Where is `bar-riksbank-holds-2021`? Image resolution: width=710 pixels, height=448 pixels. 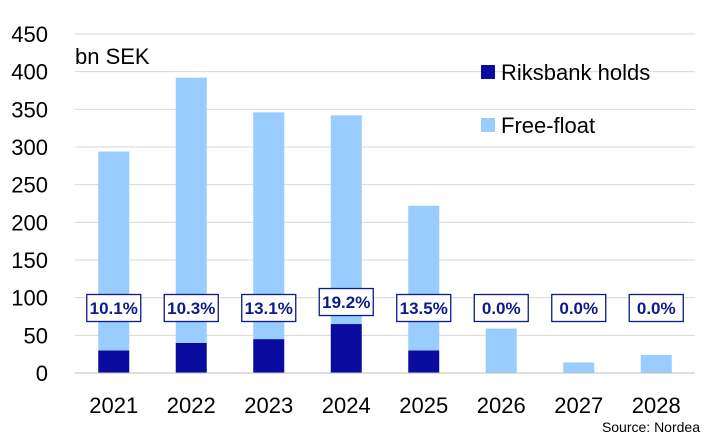 bar-riksbank-holds-2021 is located at coordinates (114, 361).